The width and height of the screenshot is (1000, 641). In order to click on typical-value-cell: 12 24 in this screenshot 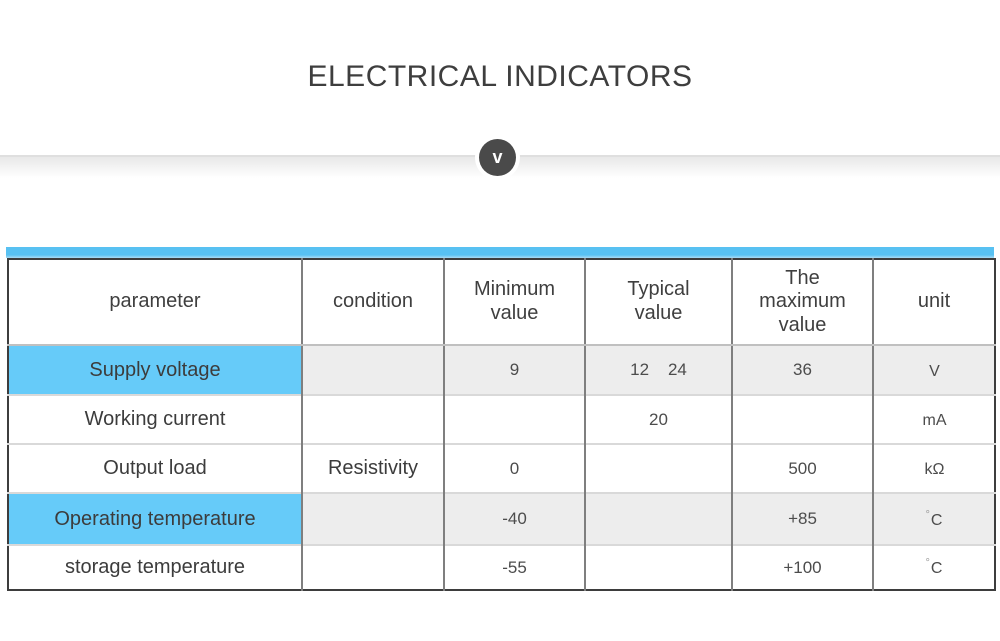, I will do `click(658, 370)`.